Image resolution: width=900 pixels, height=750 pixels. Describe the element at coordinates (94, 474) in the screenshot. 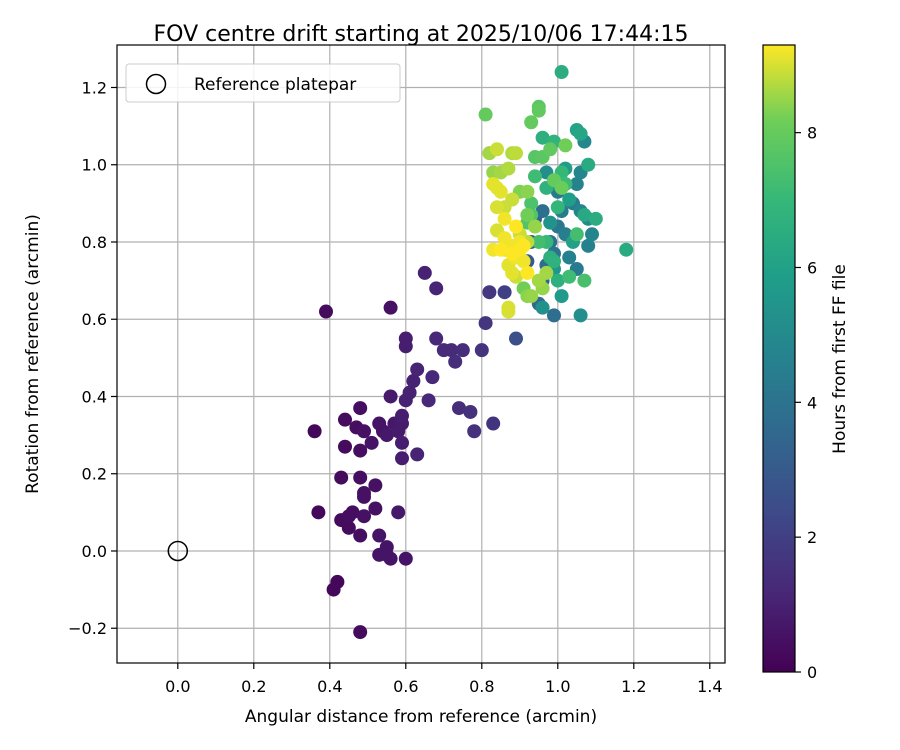

I see `y-tick-label: 0.2` at that location.